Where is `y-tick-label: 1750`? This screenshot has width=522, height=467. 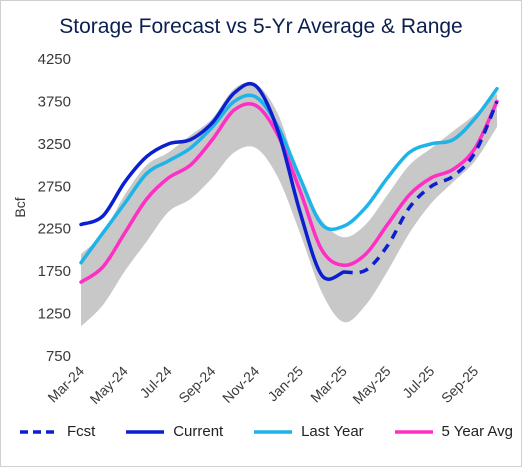 y-tick-label: 1750 is located at coordinates (54, 271).